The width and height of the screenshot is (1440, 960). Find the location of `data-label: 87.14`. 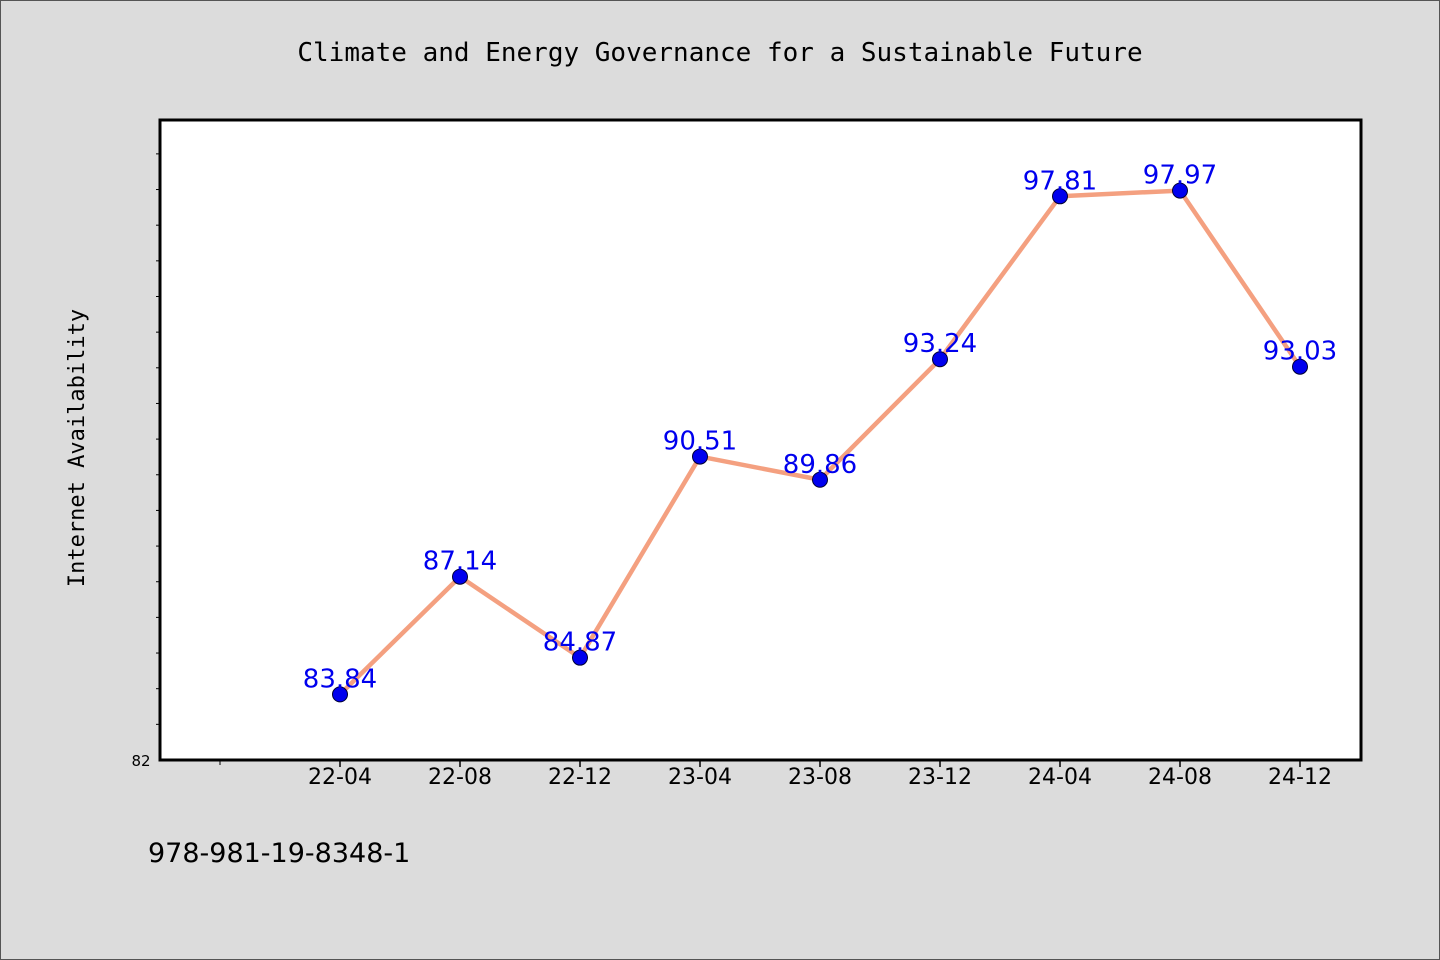

data-label: 87.14 is located at coordinates (460, 562).